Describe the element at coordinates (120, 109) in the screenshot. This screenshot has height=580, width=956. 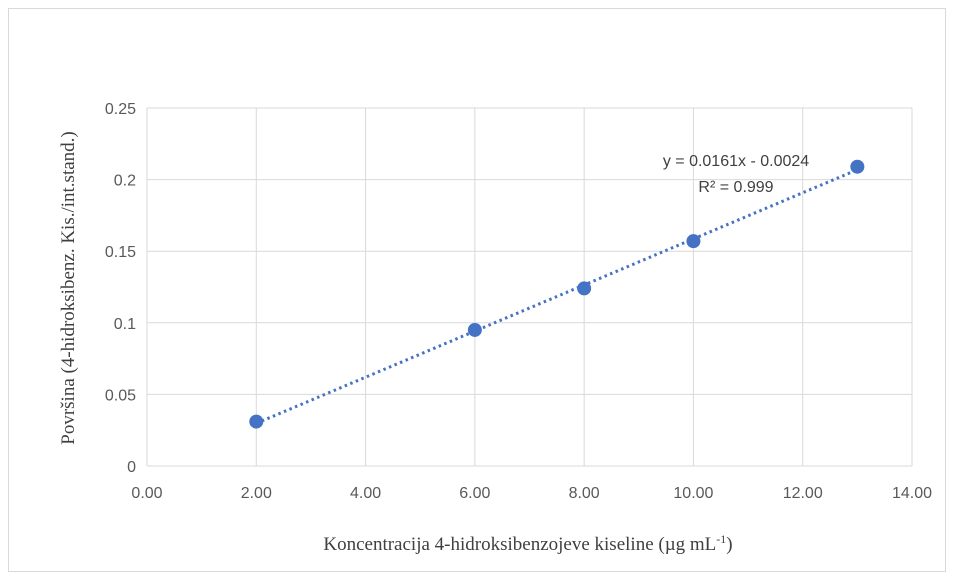
I see `y-tick-label: 0.25` at that location.